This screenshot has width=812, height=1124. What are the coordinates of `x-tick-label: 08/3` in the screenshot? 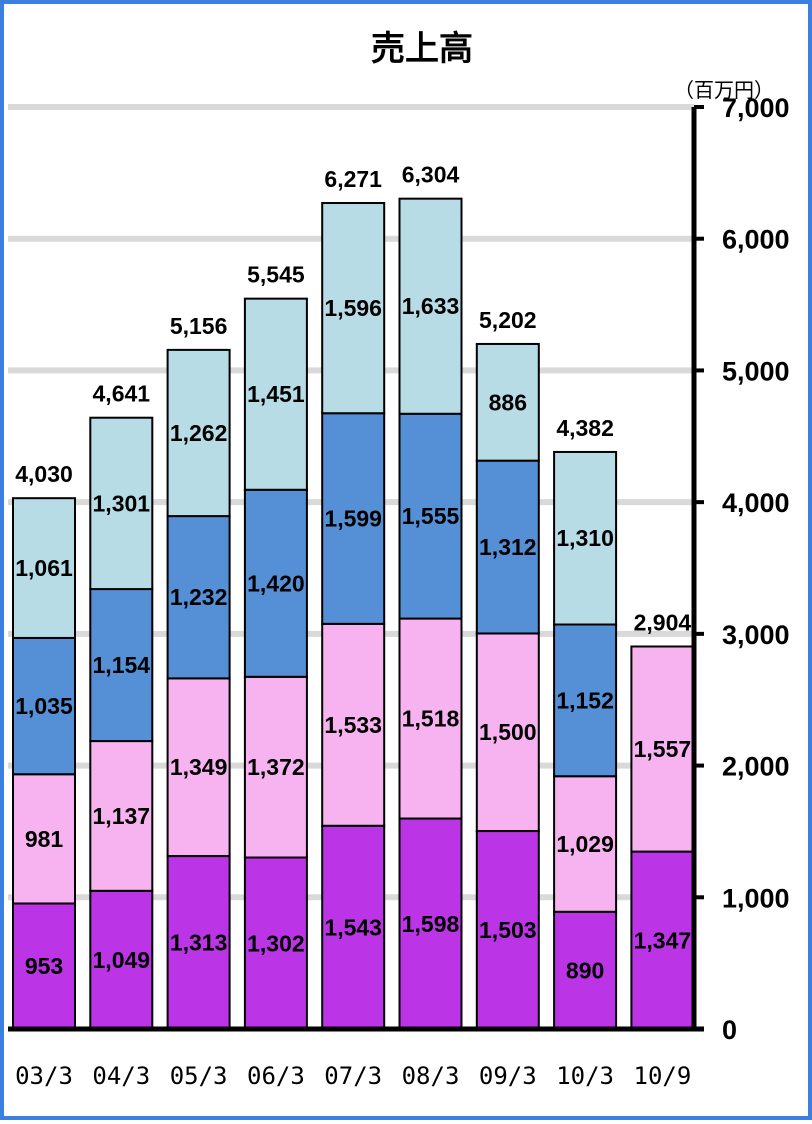 It's located at (431, 1076).